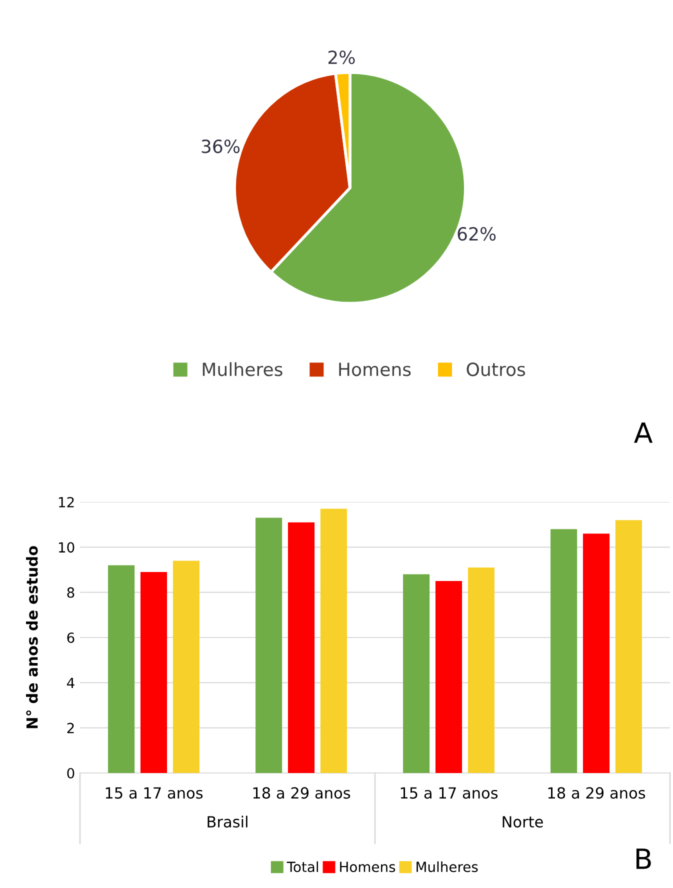 The width and height of the screenshot is (673, 888). What do you see at coordinates (66, 502) in the screenshot?
I see `y-tick-label: 12` at bounding box center [66, 502].